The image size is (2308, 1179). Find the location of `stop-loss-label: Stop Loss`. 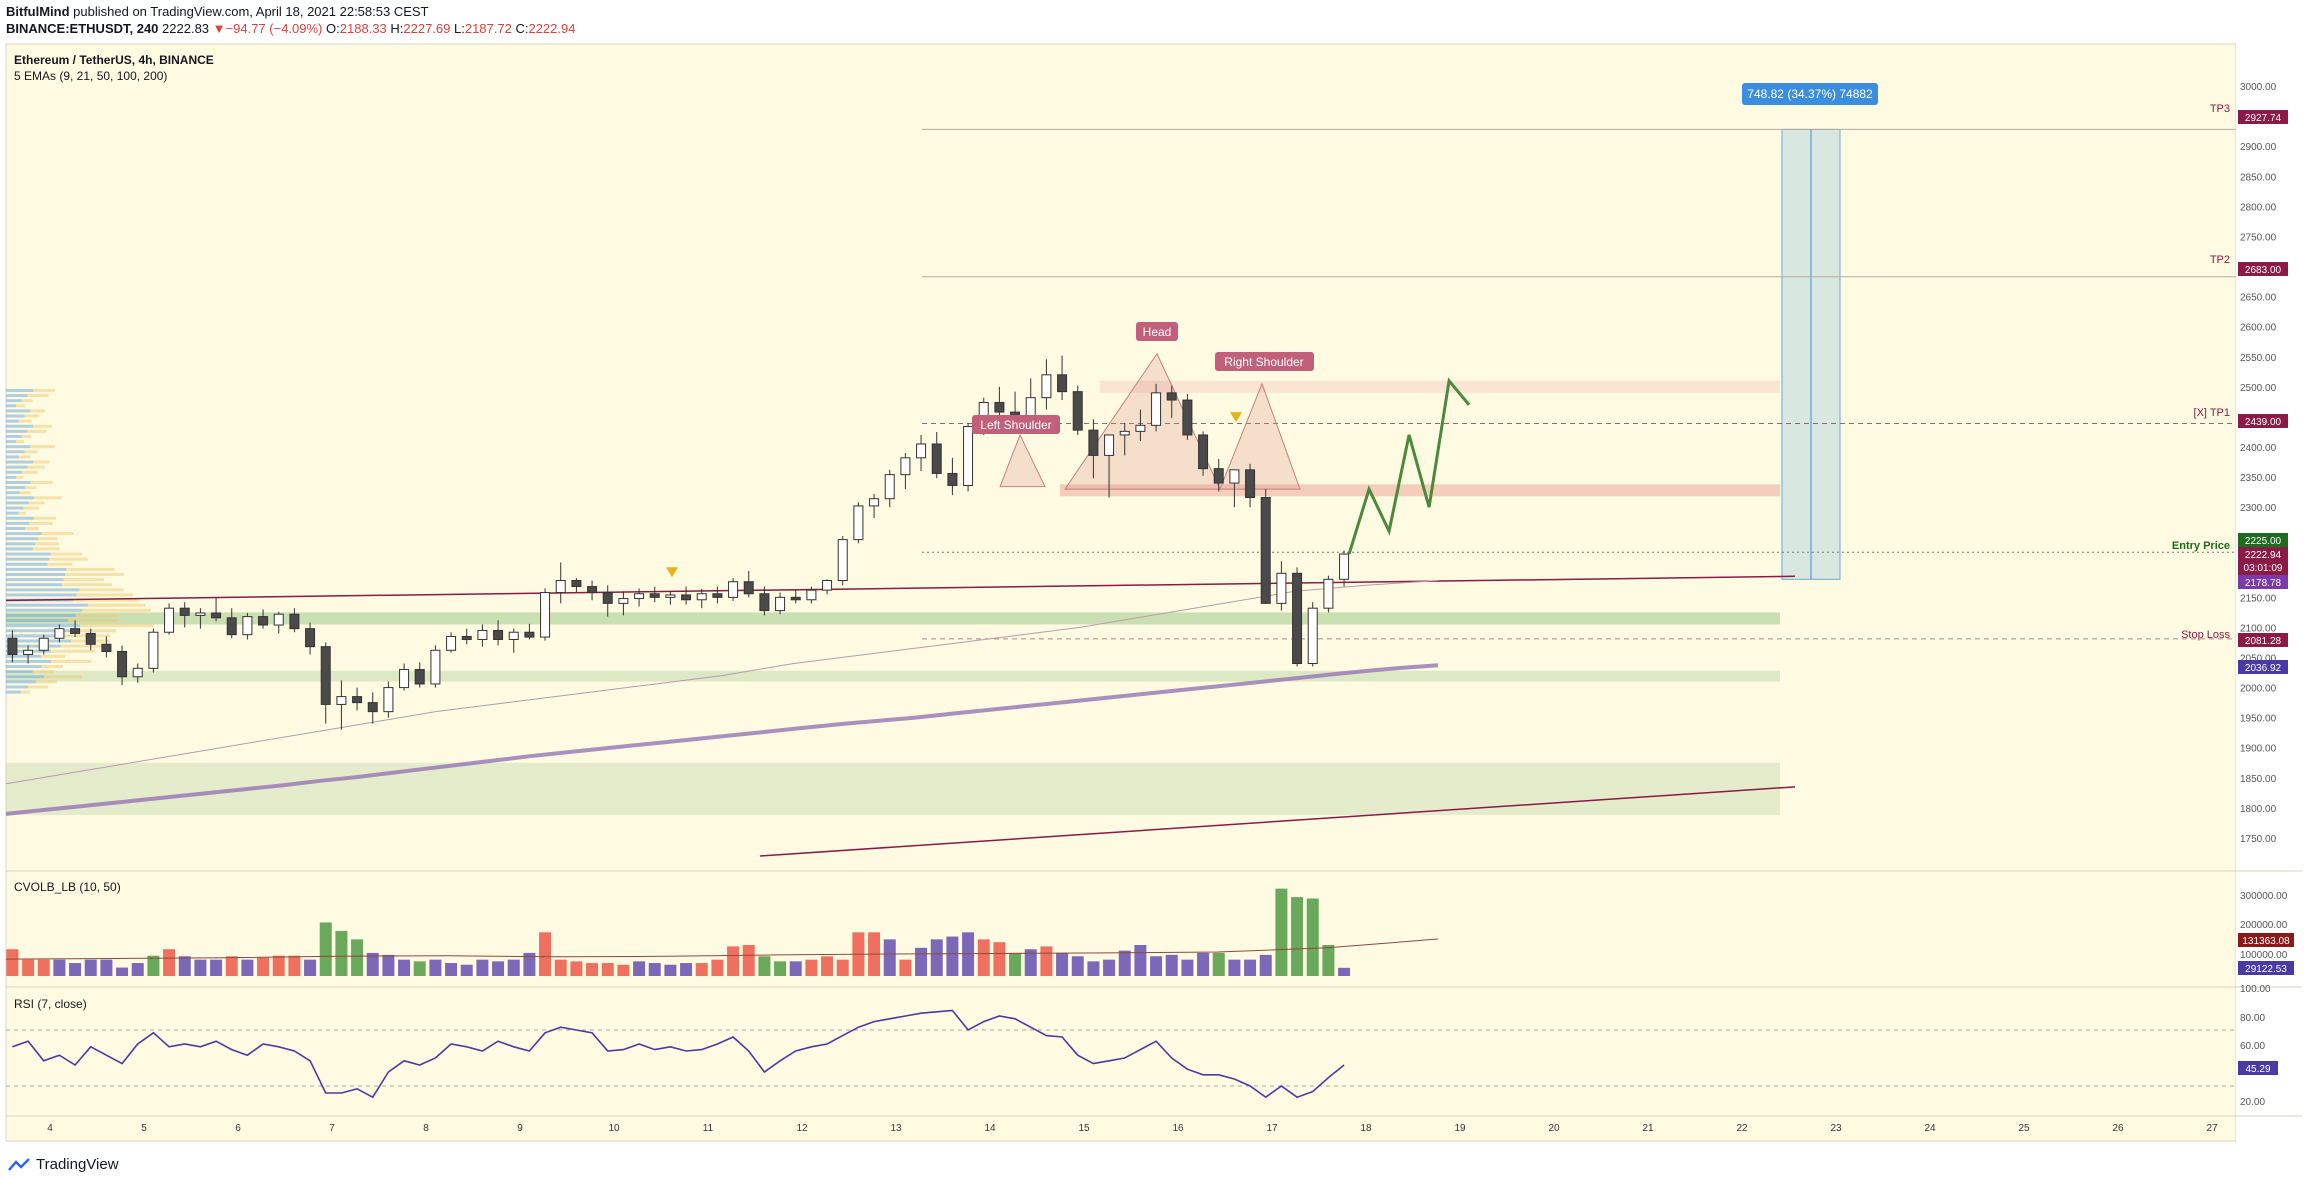

stop-loss-label: Stop Loss is located at coordinates (2205, 635).